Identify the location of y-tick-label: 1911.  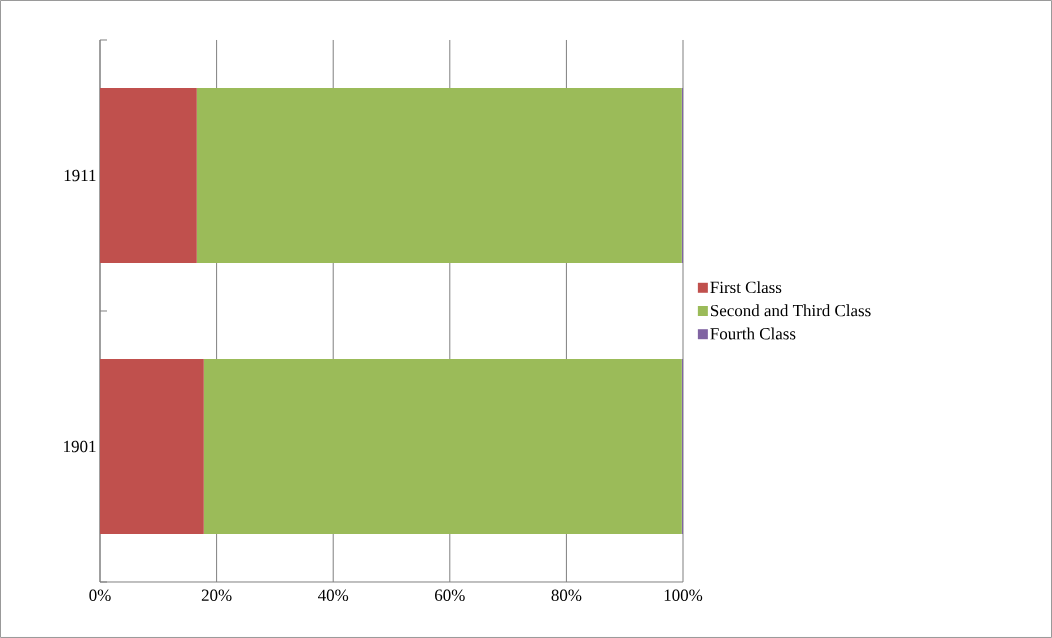
(80, 175).